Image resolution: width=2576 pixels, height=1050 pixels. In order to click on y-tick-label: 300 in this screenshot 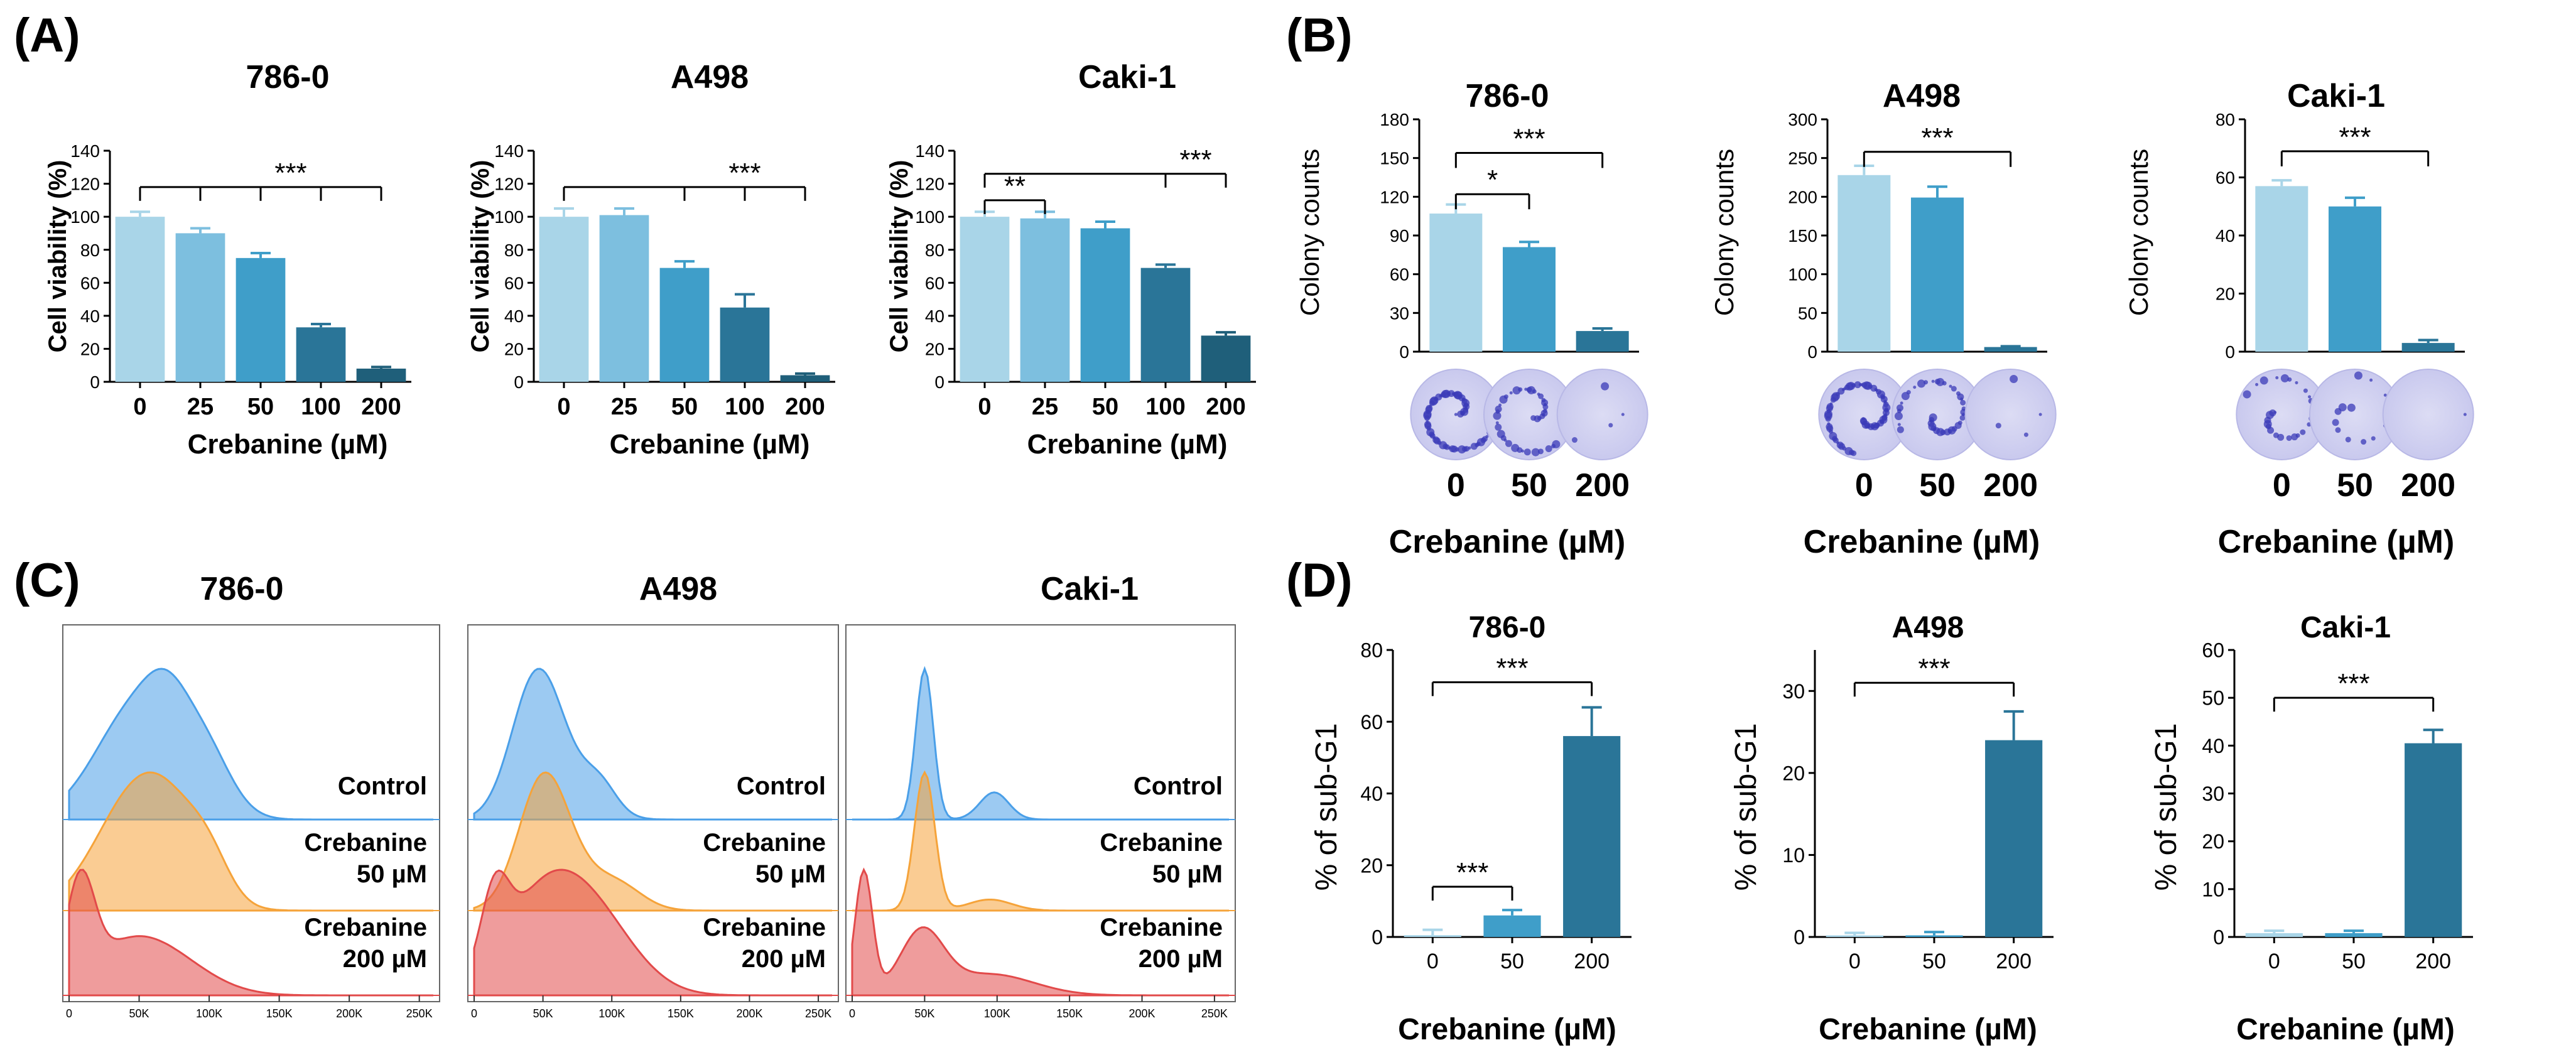, I will do `click(1802, 119)`.